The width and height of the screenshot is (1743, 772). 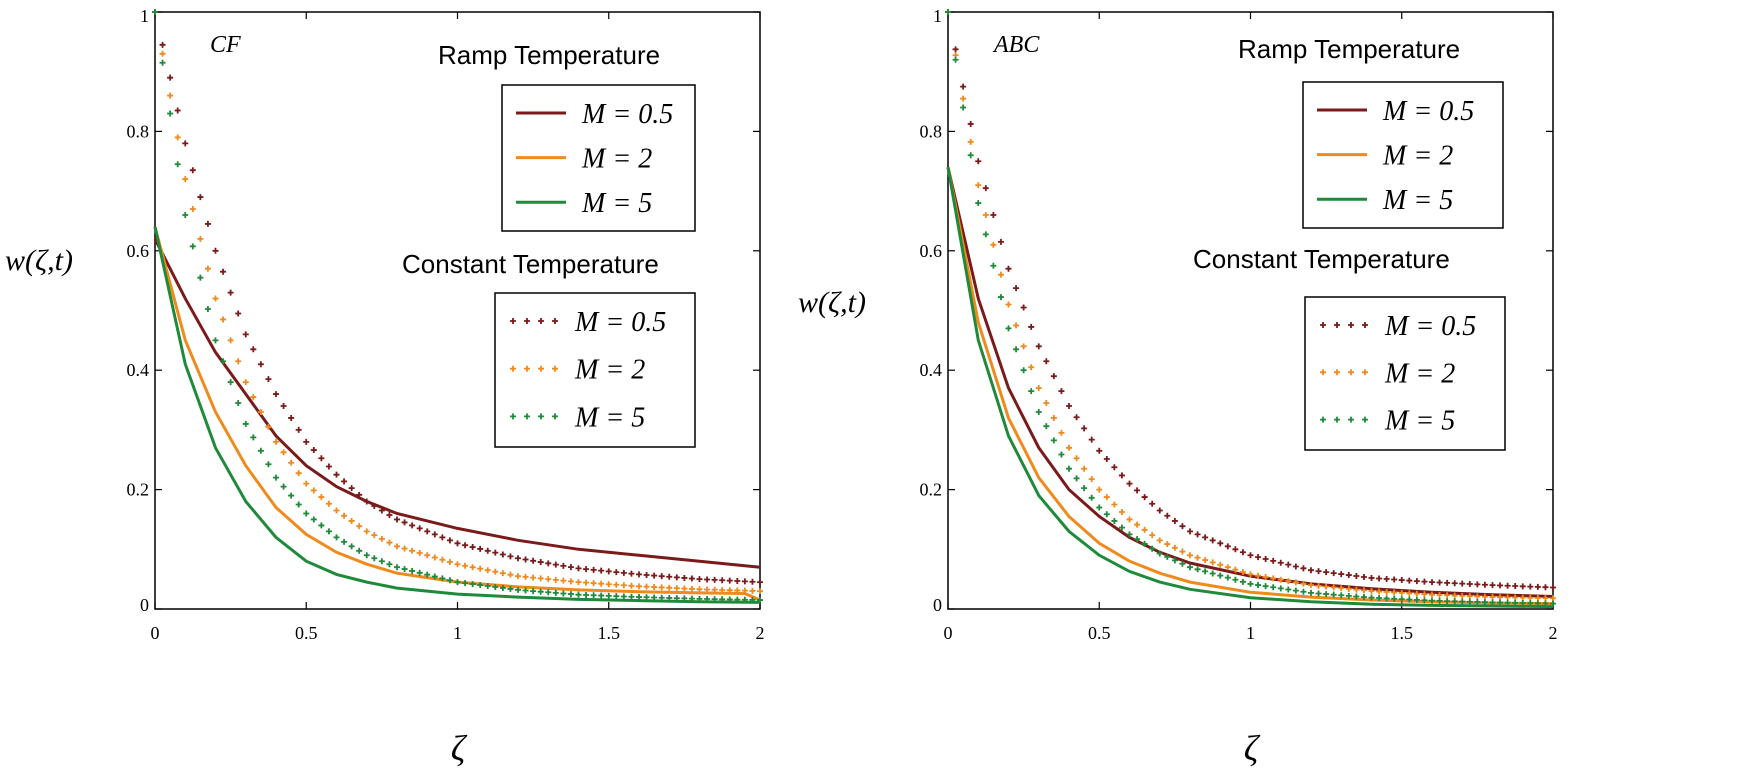 What do you see at coordinates (1419, 421) in the screenshot?
I see `legend-label: M = 5` at bounding box center [1419, 421].